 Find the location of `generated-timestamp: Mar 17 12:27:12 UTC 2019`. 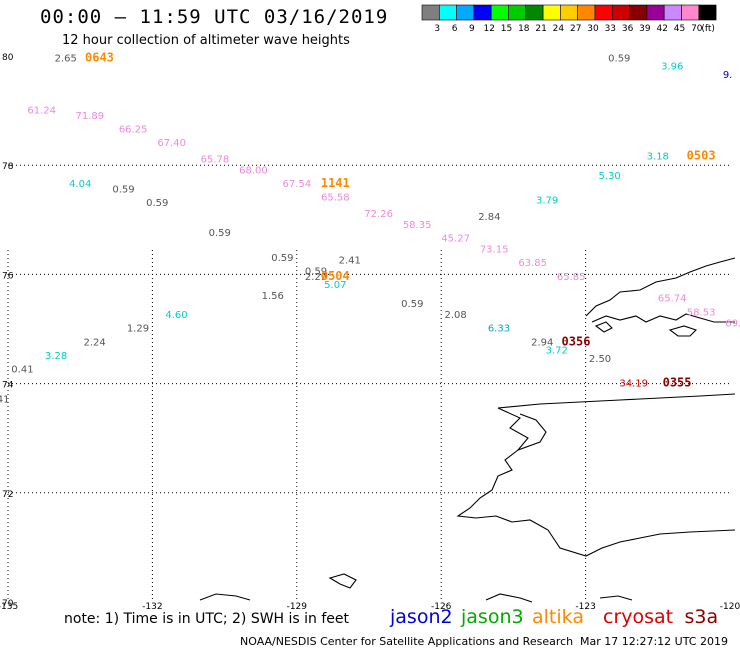

generated-timestamp: Mar 17 12:27:12 UTC 2019 is located at coordinates (654, 641).